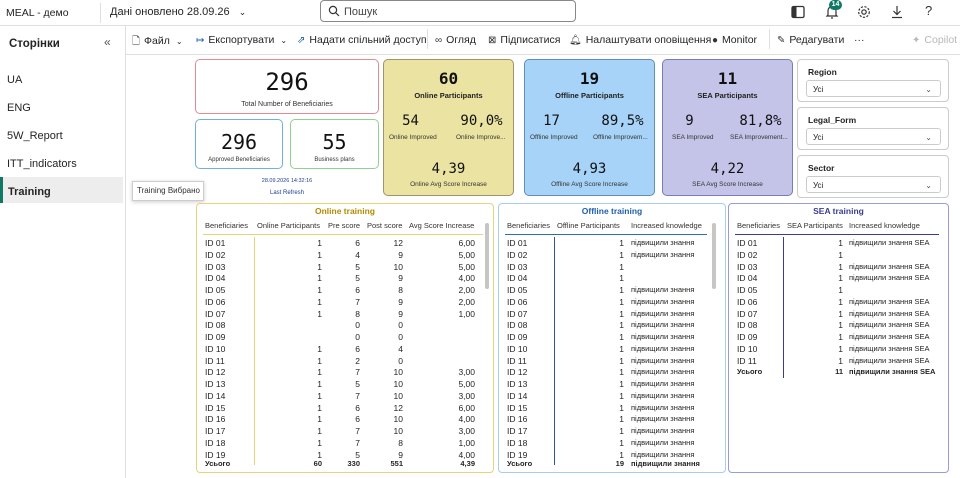  Describe the element at coordinates (612, 326) in the screenshot. I see `table-row: ID 08 1 підвищили знання` at that location.